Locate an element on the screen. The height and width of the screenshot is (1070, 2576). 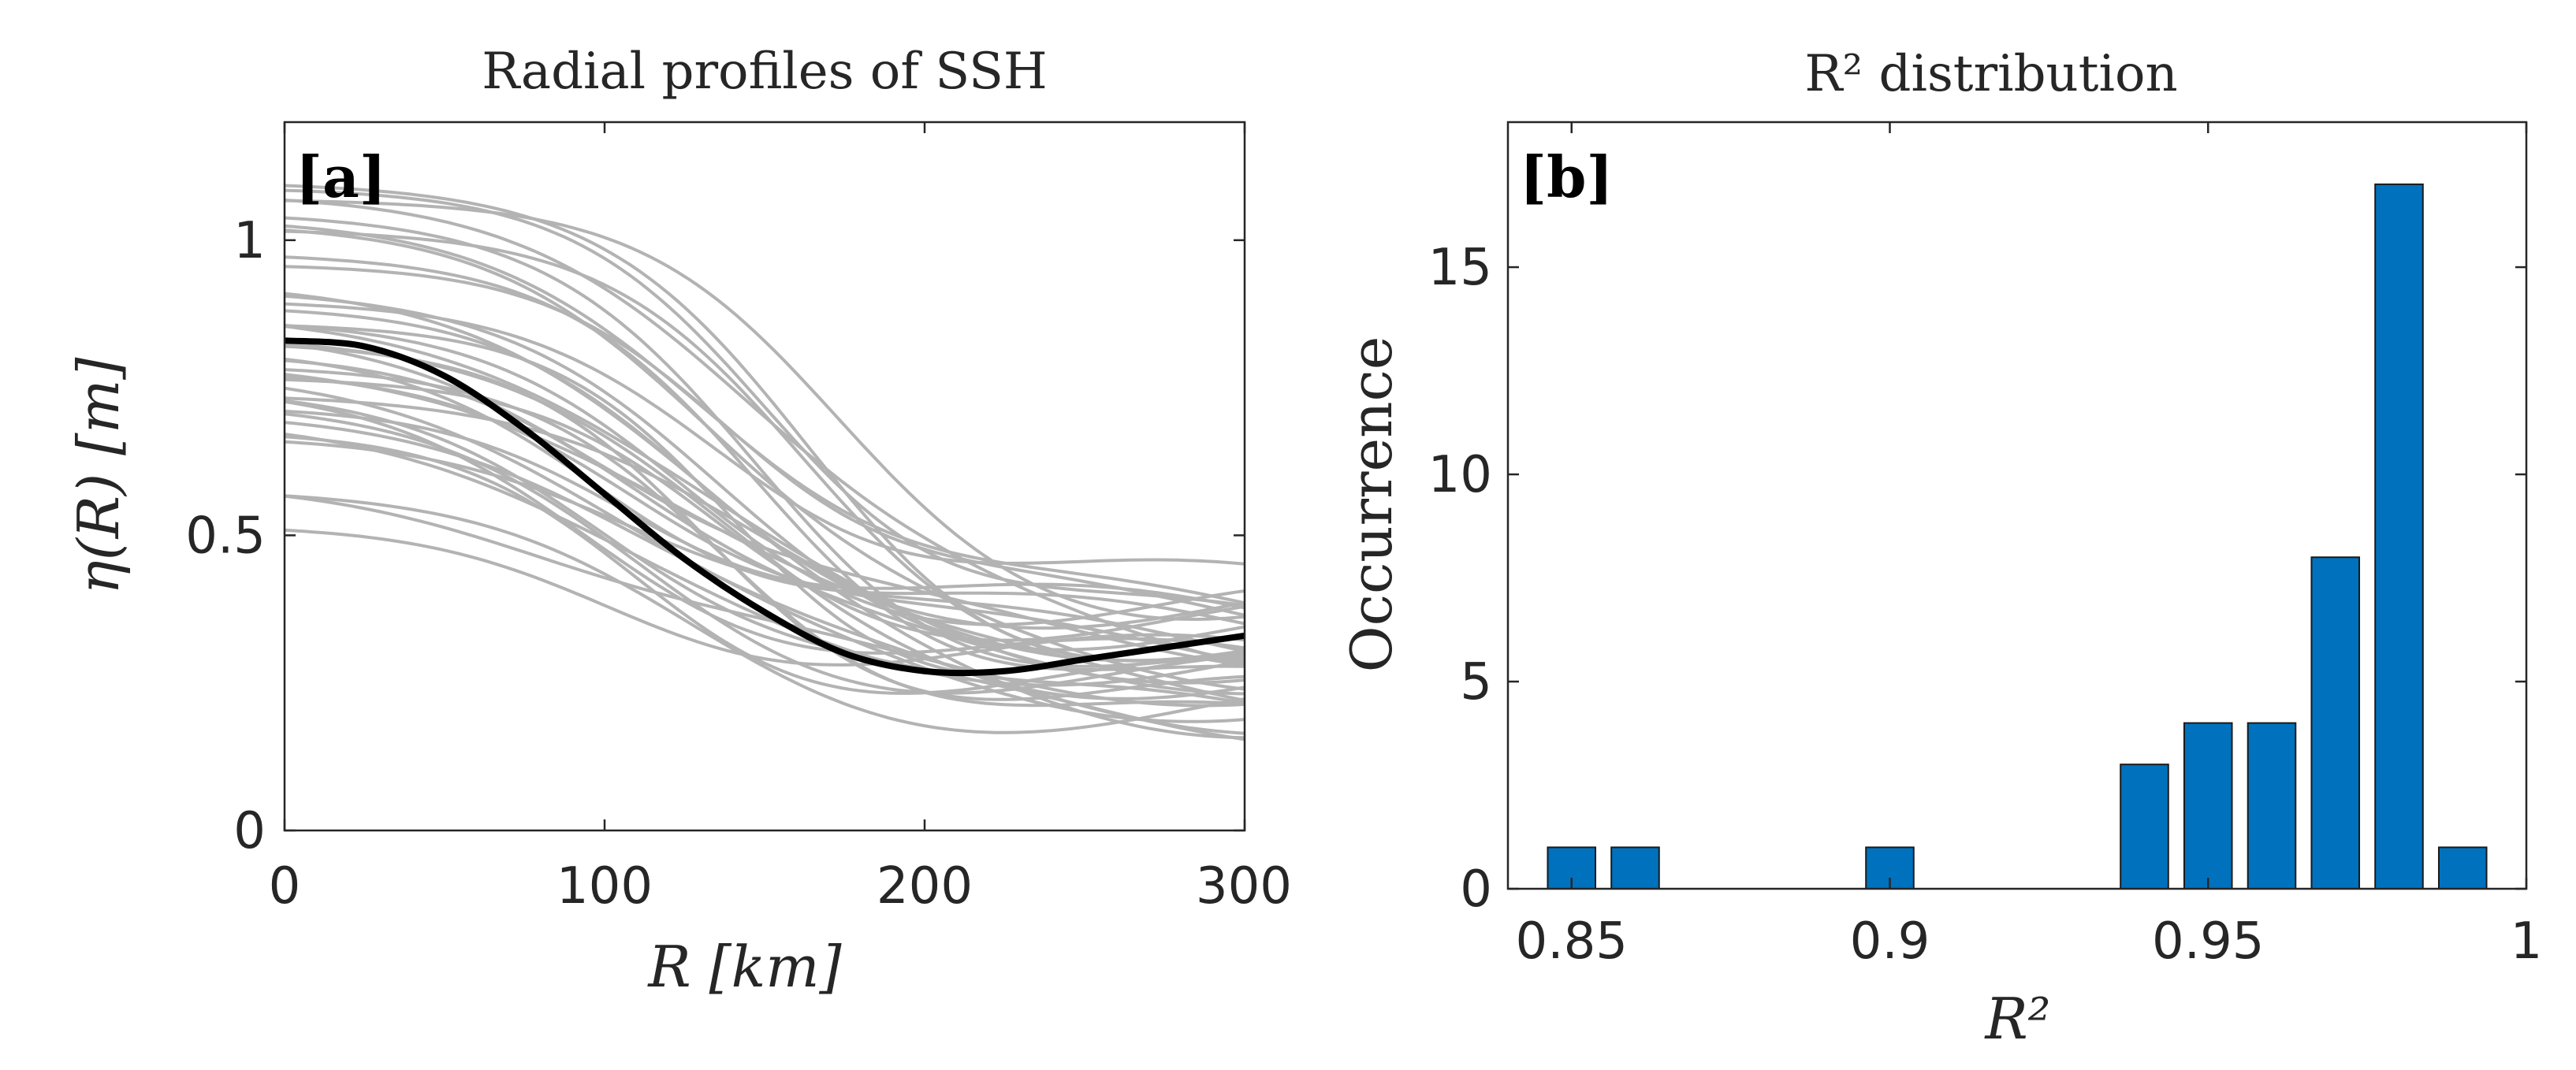
x-tick-label: 300 is located at coordinates (1244, 886).